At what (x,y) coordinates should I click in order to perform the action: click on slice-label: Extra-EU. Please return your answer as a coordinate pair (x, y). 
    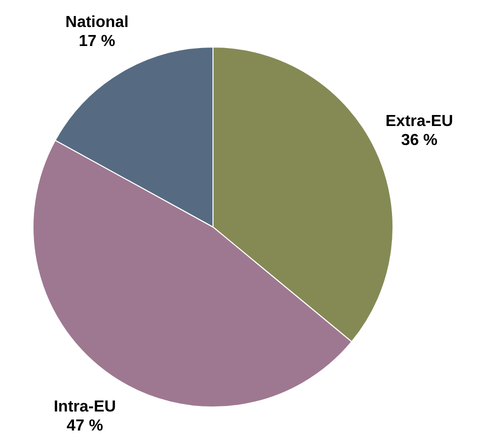
    Looking at the image, I should click on (420, 121).